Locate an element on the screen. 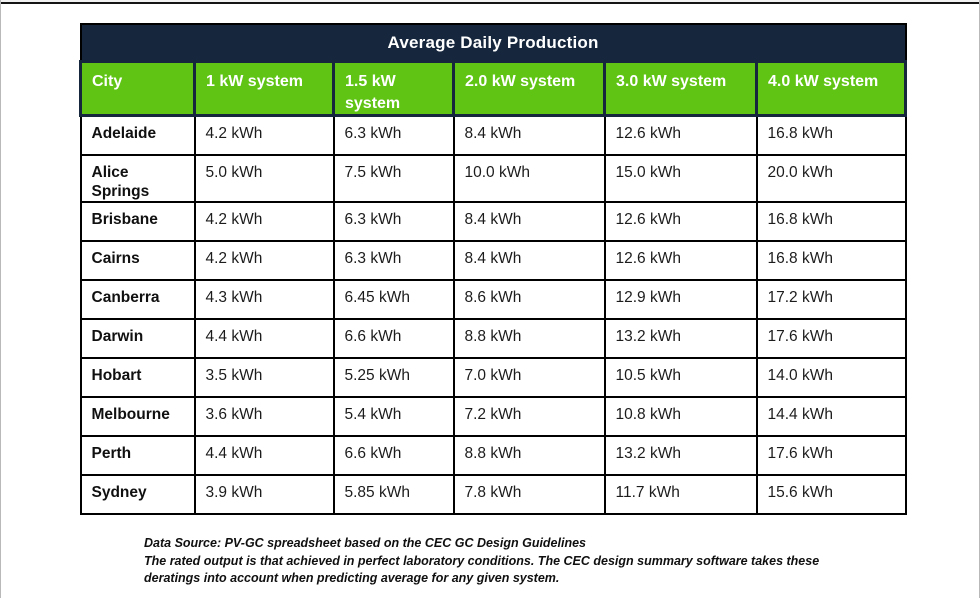 The width and height of the screenshot is (980, 598). city-cell: Adelaide is located at coordinates (137, 135).